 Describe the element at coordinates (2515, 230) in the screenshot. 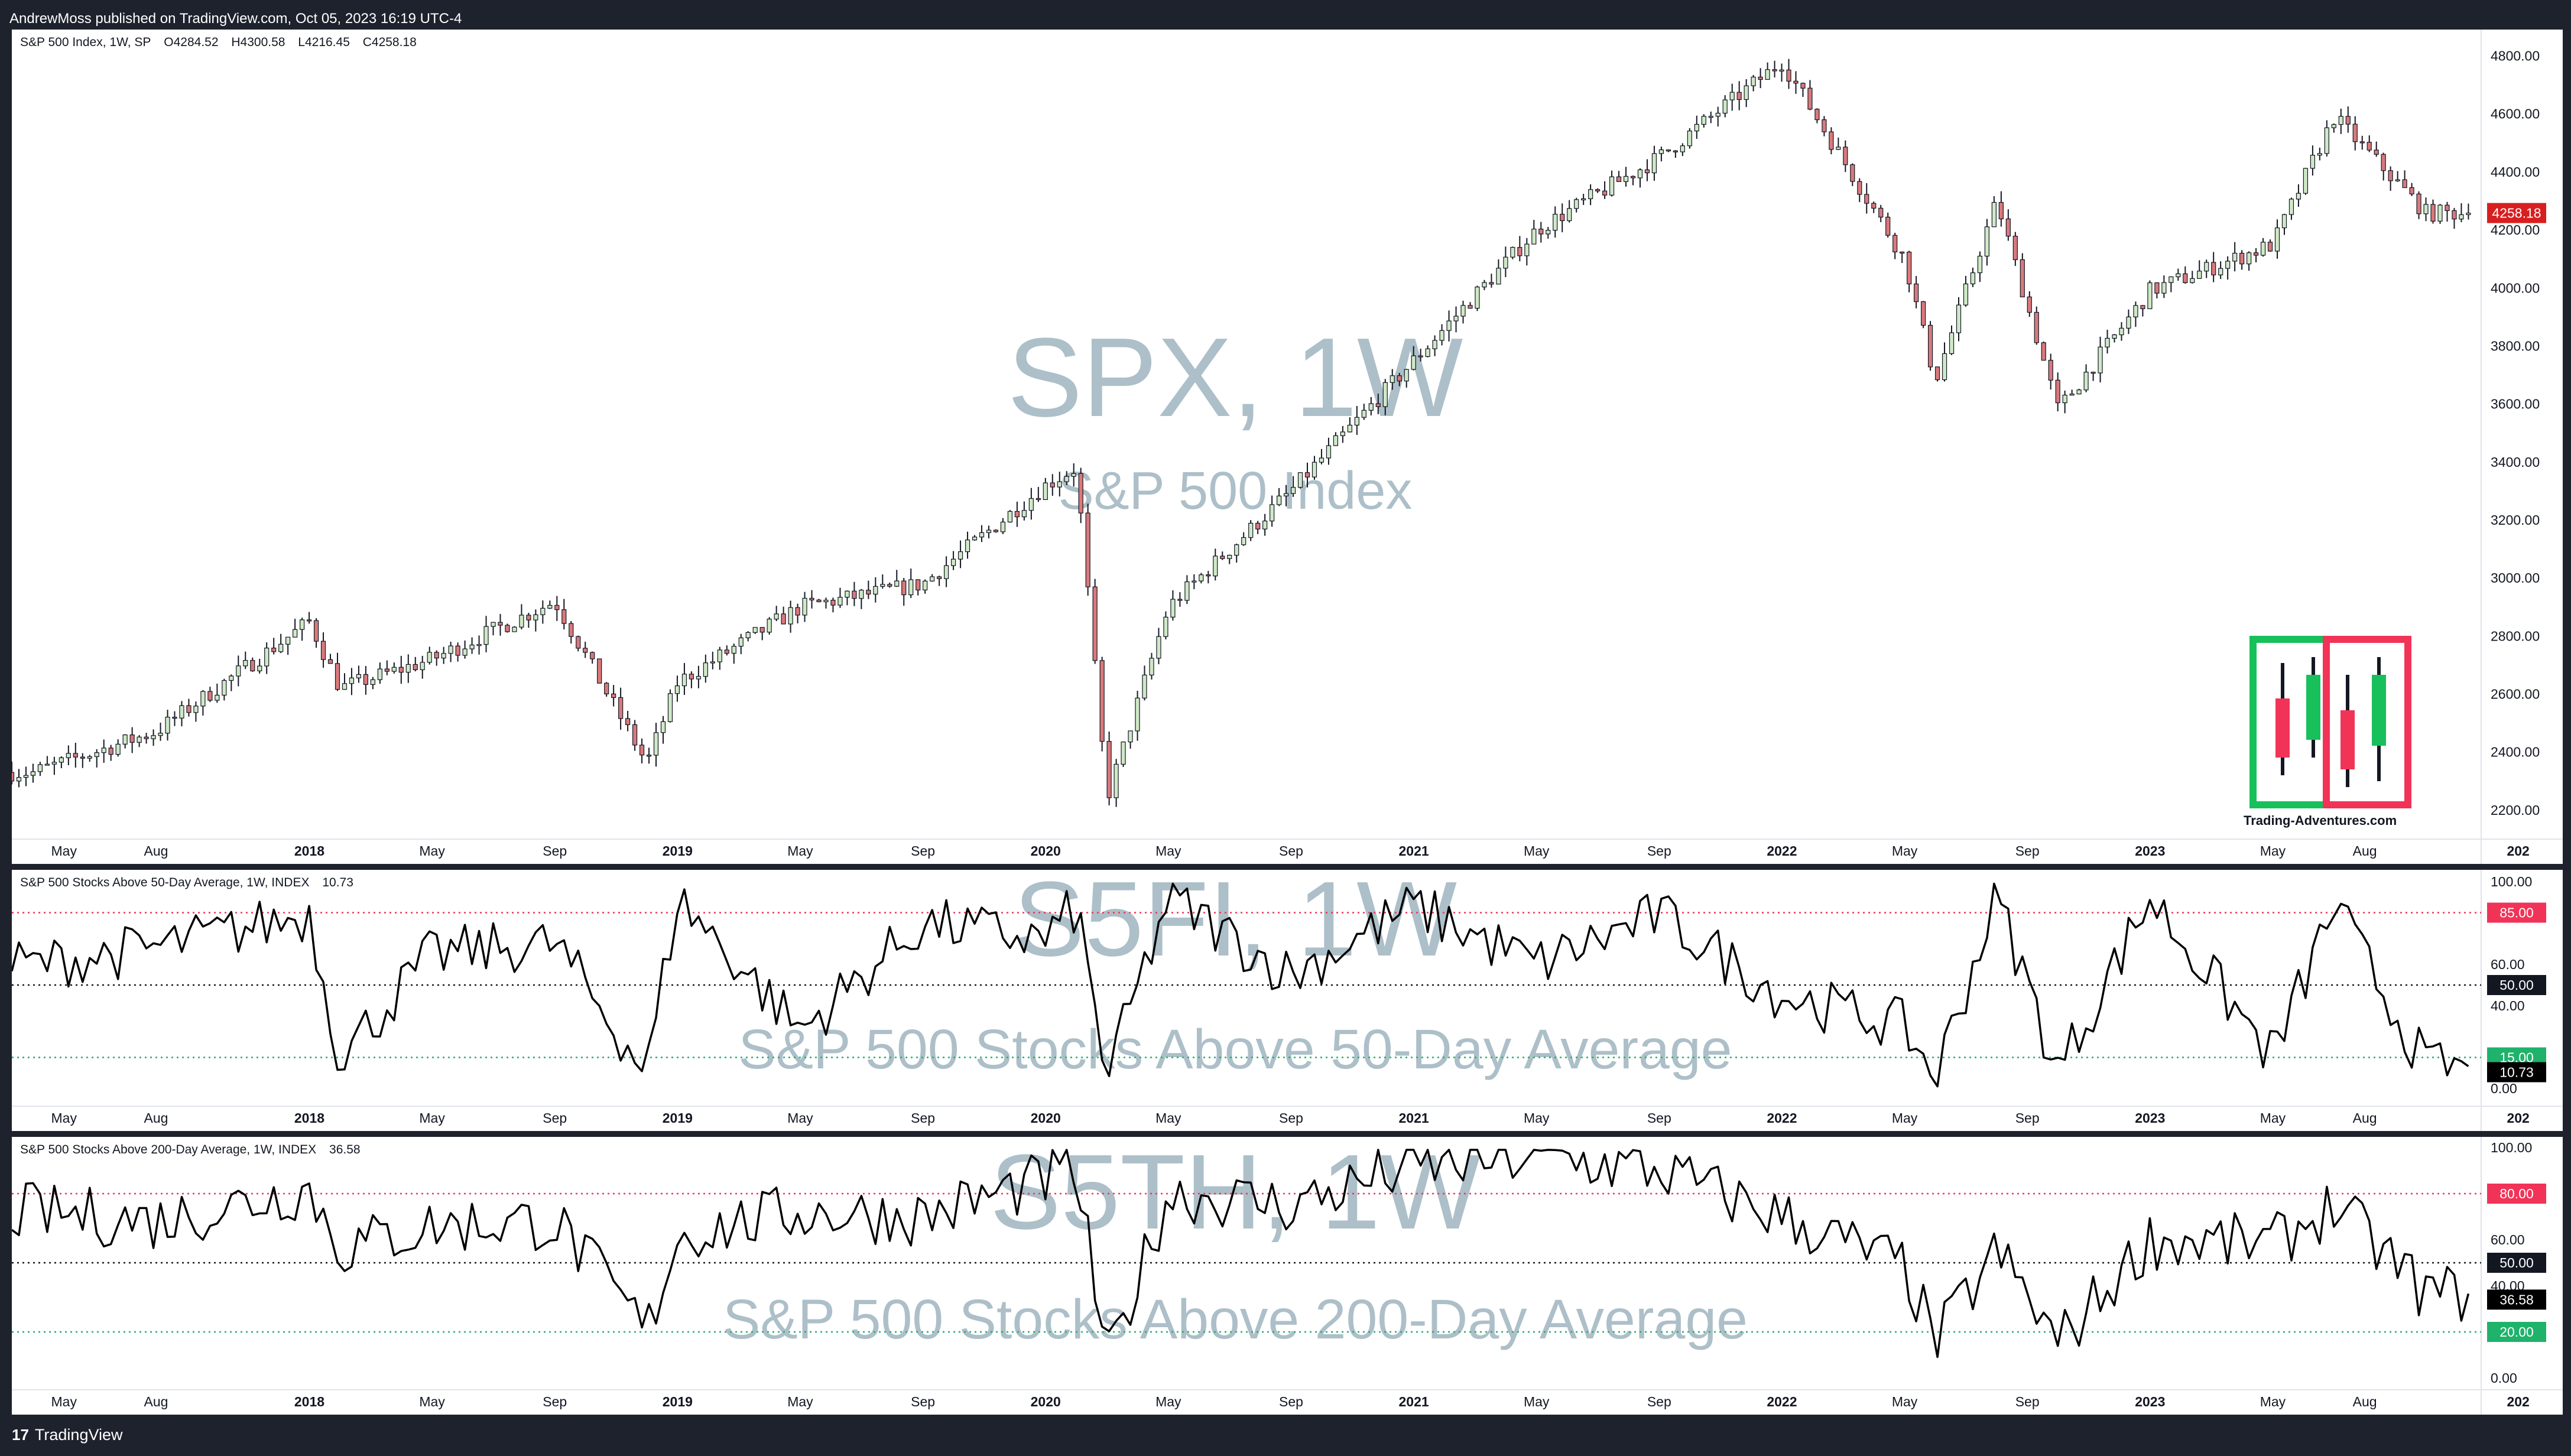

I see `spx-axis-label: 4200.00` at that location.